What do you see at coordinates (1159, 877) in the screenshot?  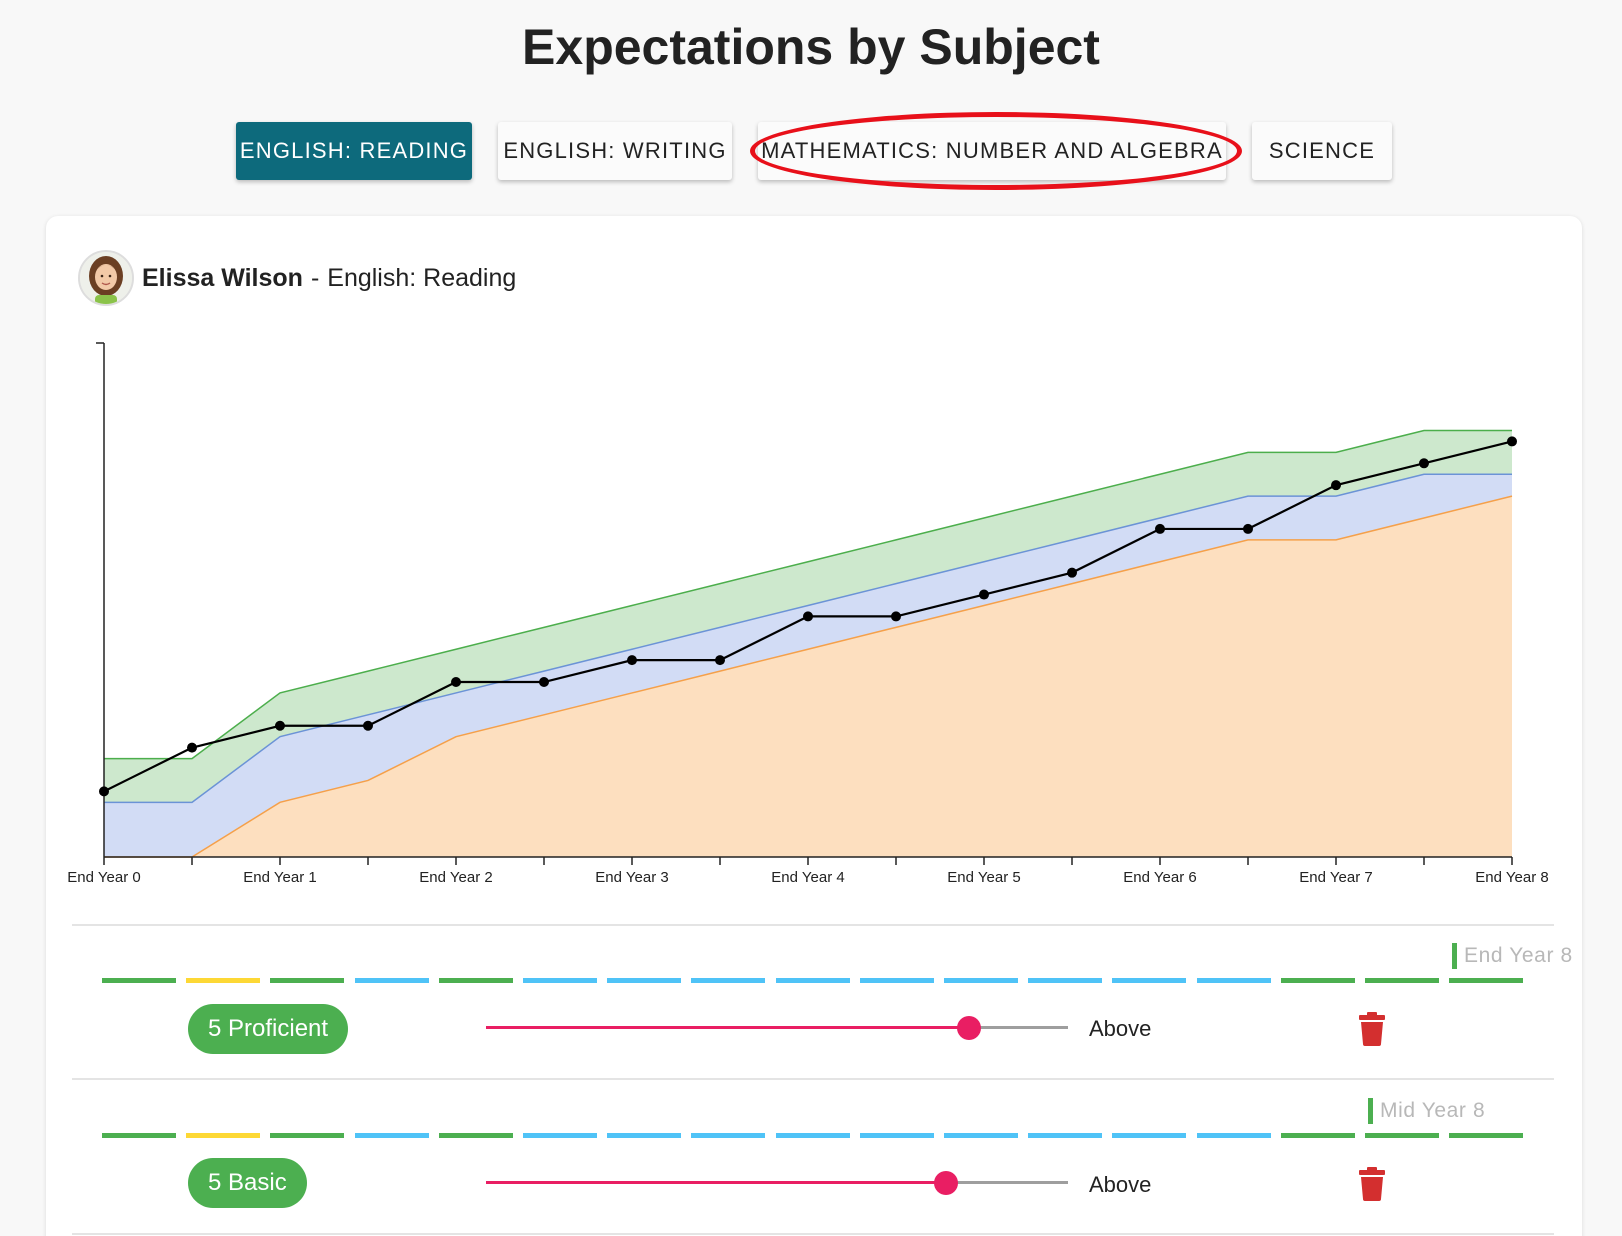 I see `x-tick-label: End Year 6` at bounding box center [1159, 877].